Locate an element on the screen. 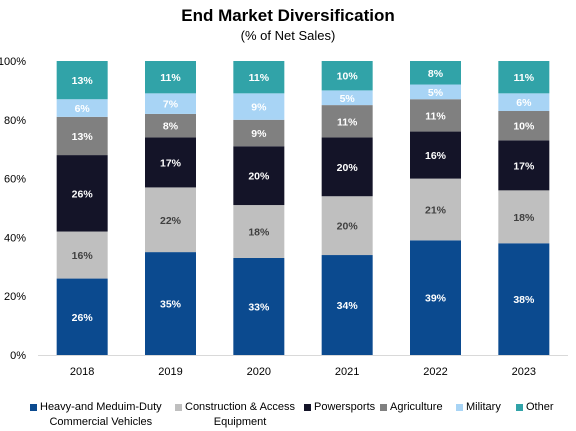  data-label: 33% is located at coordinates (259, 307).